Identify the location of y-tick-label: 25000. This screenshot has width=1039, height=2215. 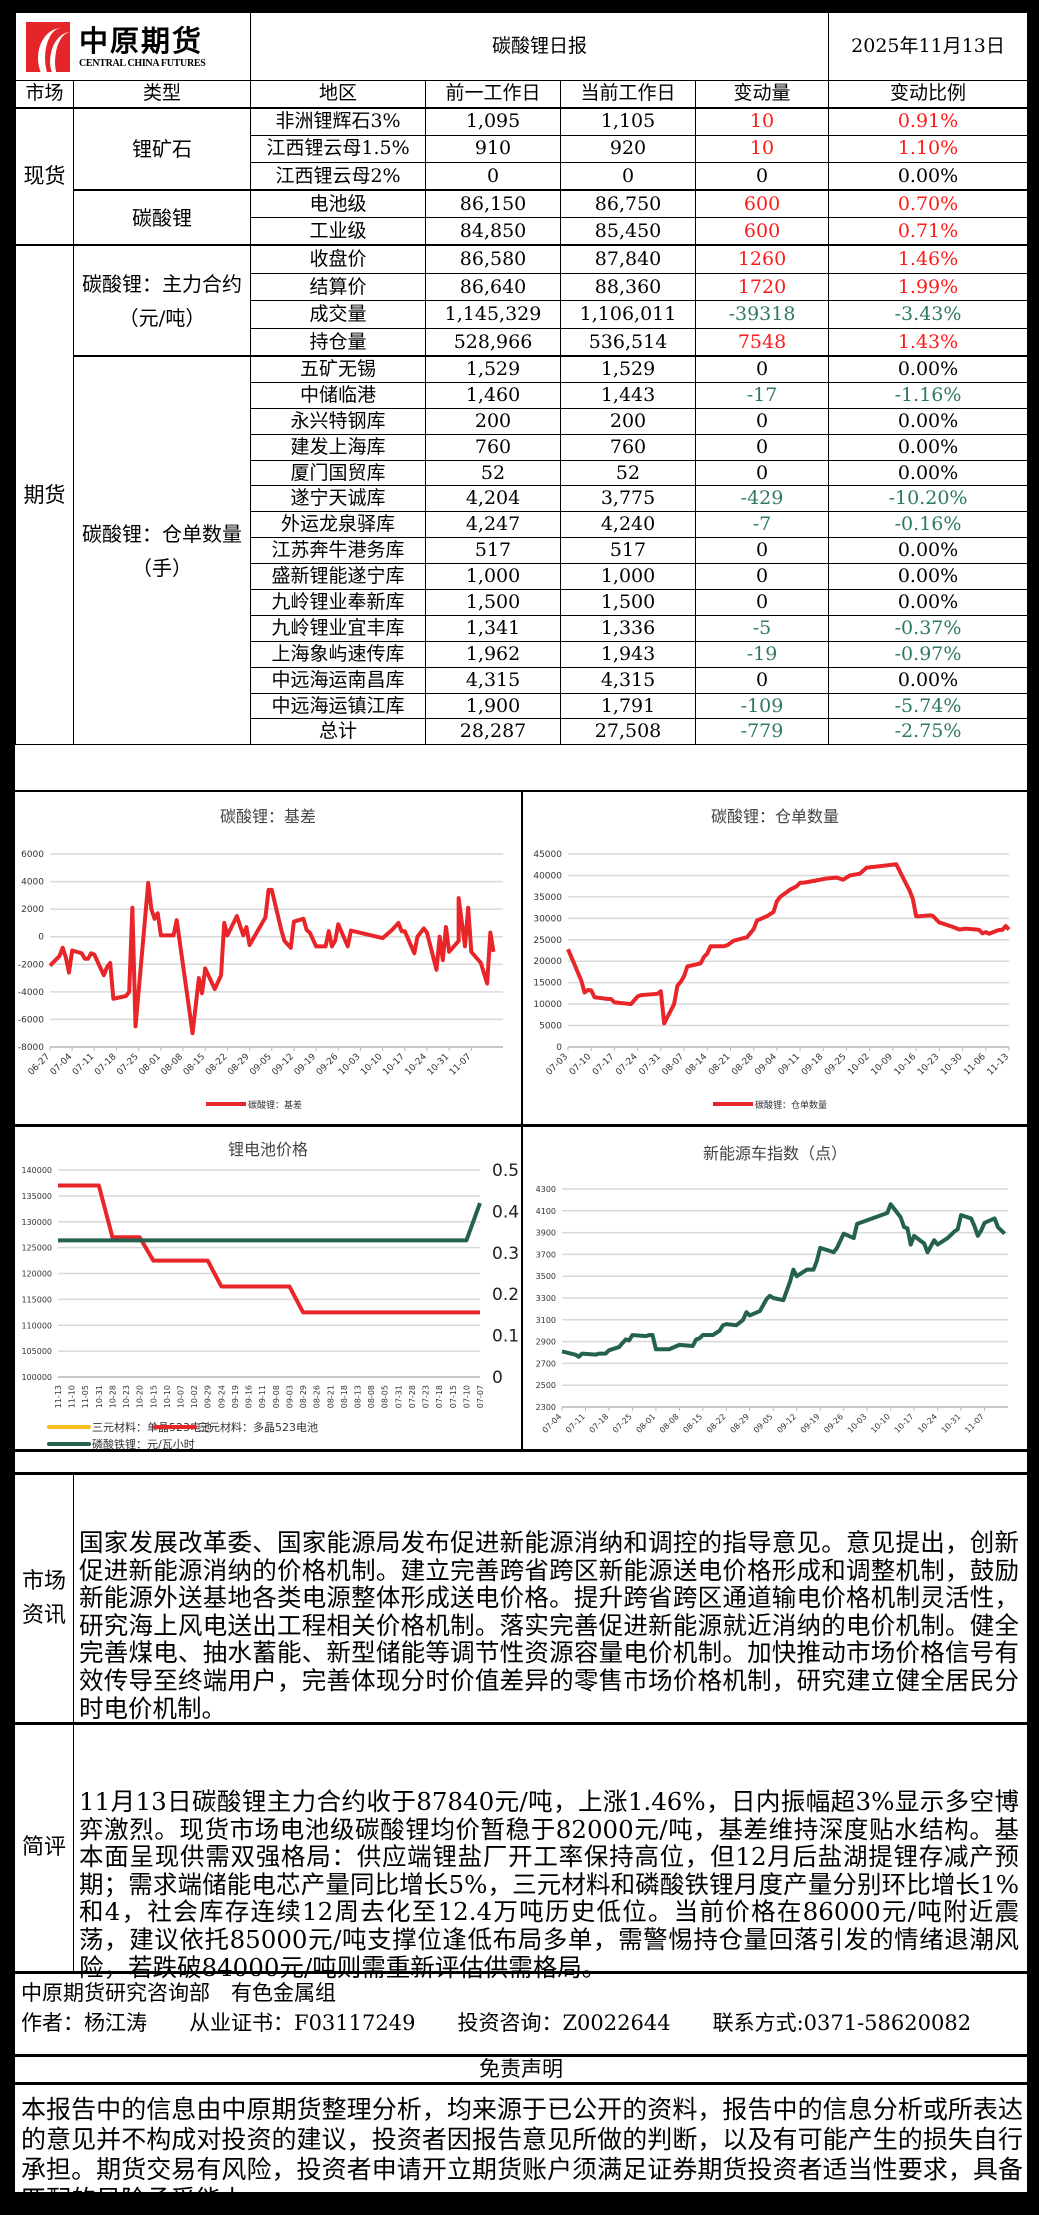
(547, 941).